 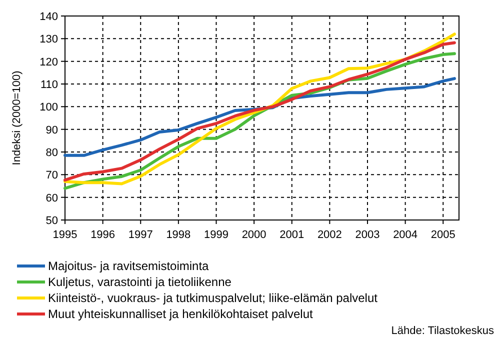 What do you see at coordinates (405, 235) in the screenshot?
I see `x-tick-label: 2004` at bounding box center [405, 235].